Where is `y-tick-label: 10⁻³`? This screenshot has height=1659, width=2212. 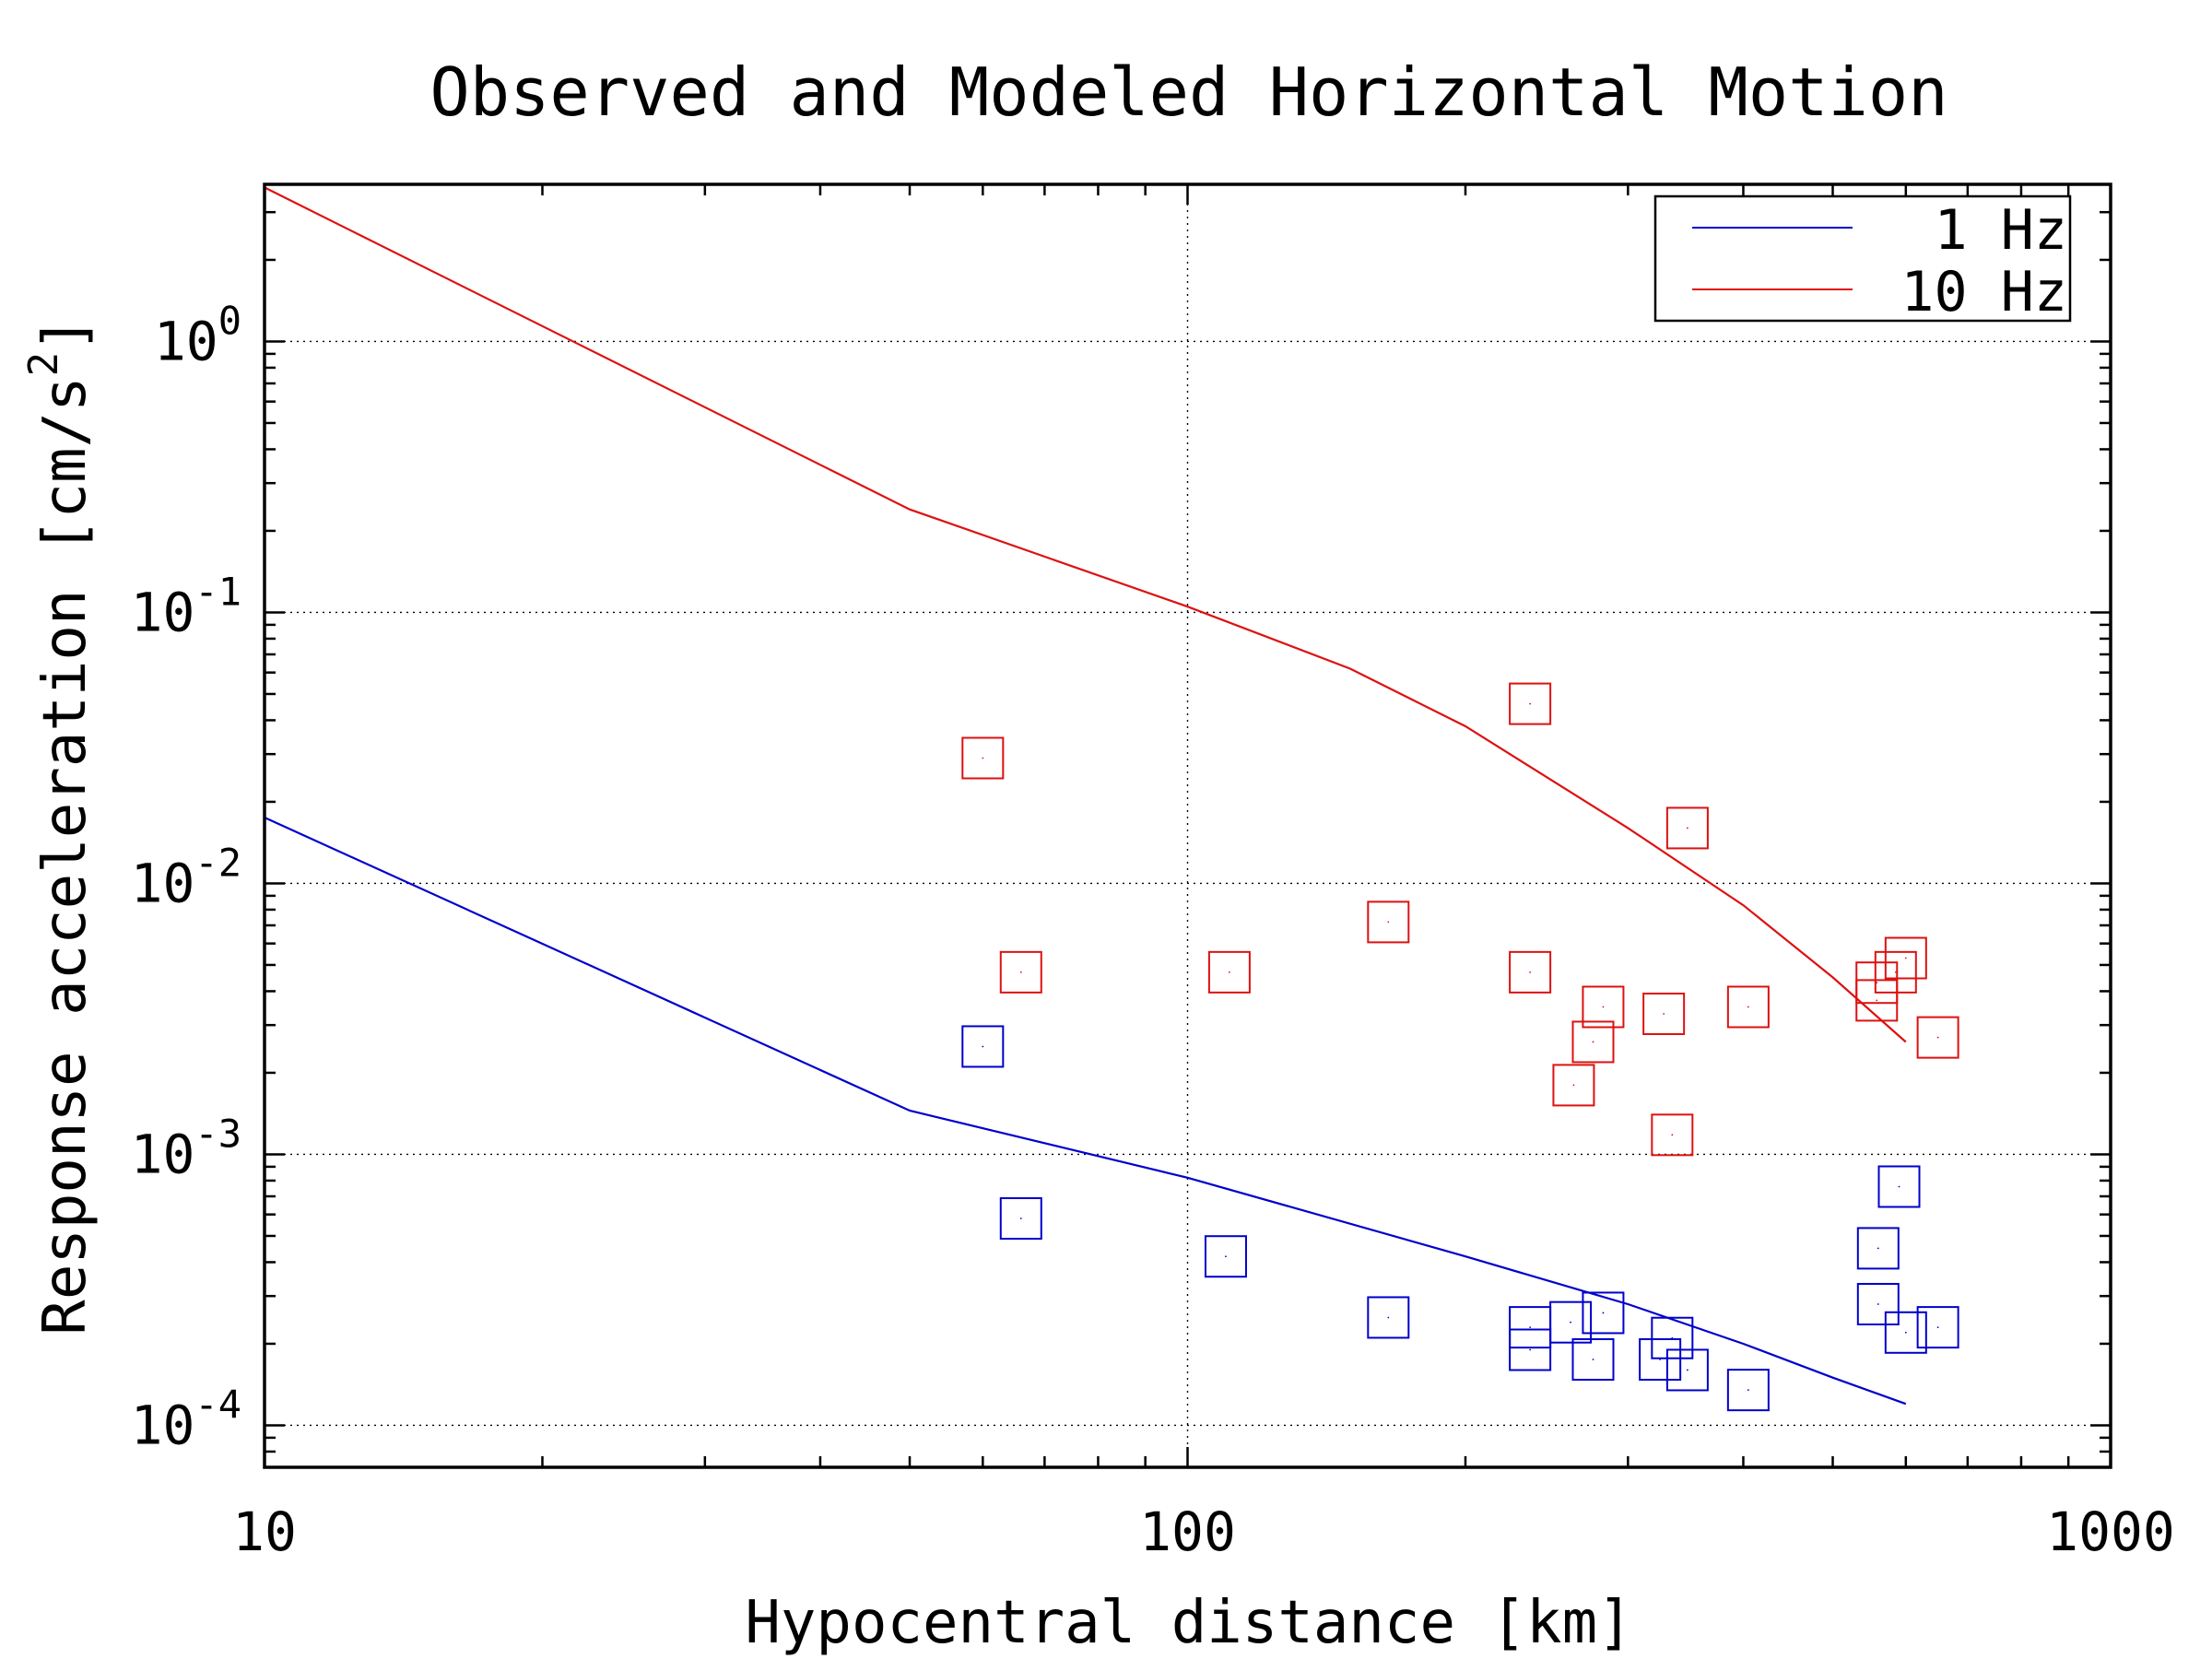
y-tick-label: 10⁻³ is located at coordinates (186, 1148).